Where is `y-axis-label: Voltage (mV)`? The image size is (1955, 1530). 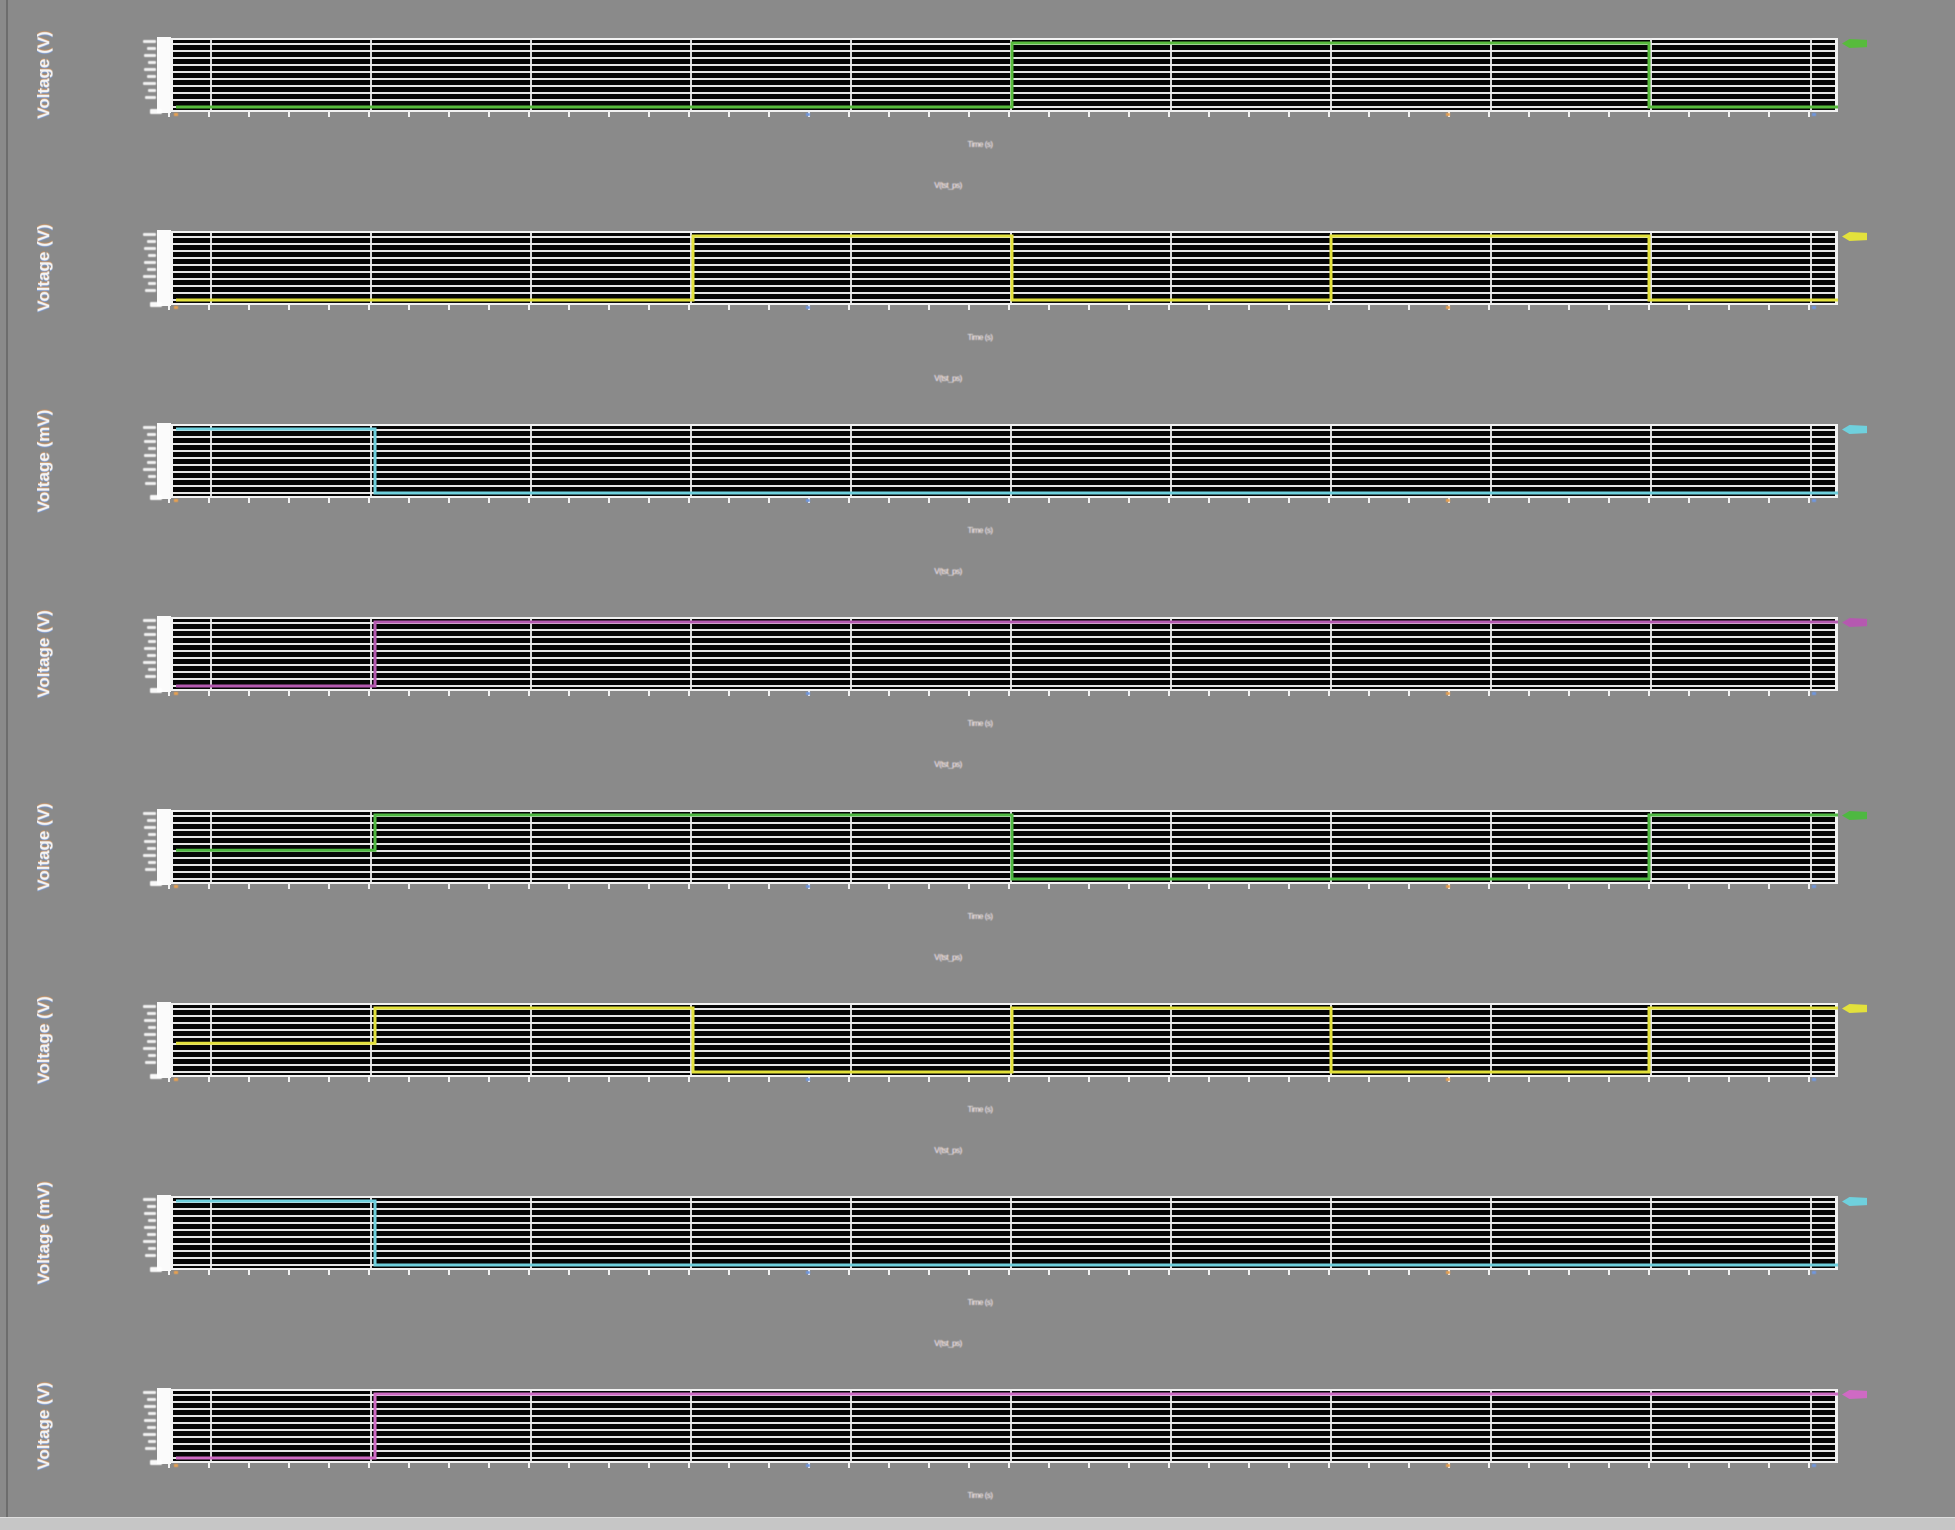
y-axis-label: Voltage (mV) is located at coordinates (43, 1233).